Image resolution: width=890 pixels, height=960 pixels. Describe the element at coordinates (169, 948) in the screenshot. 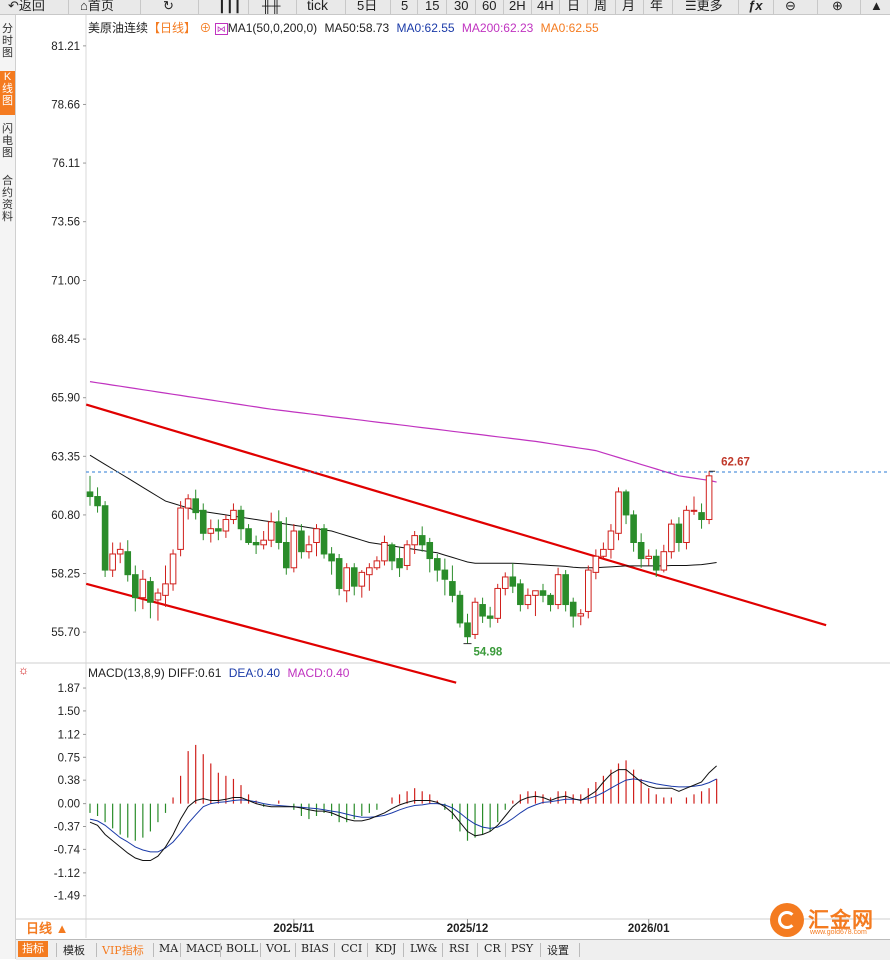

I see `tab-ma: MA` at that location.